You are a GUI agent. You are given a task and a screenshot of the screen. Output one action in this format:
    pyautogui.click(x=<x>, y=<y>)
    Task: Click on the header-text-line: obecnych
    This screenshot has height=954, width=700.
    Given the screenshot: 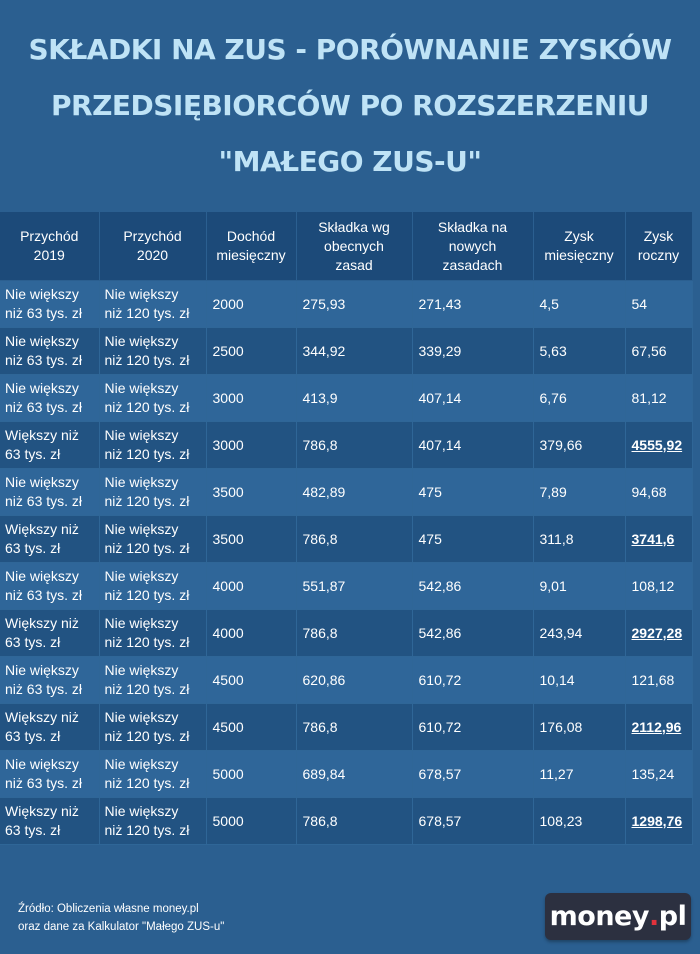 What is the action you would take?
    pyautogui.click(x=354, y=245)
    